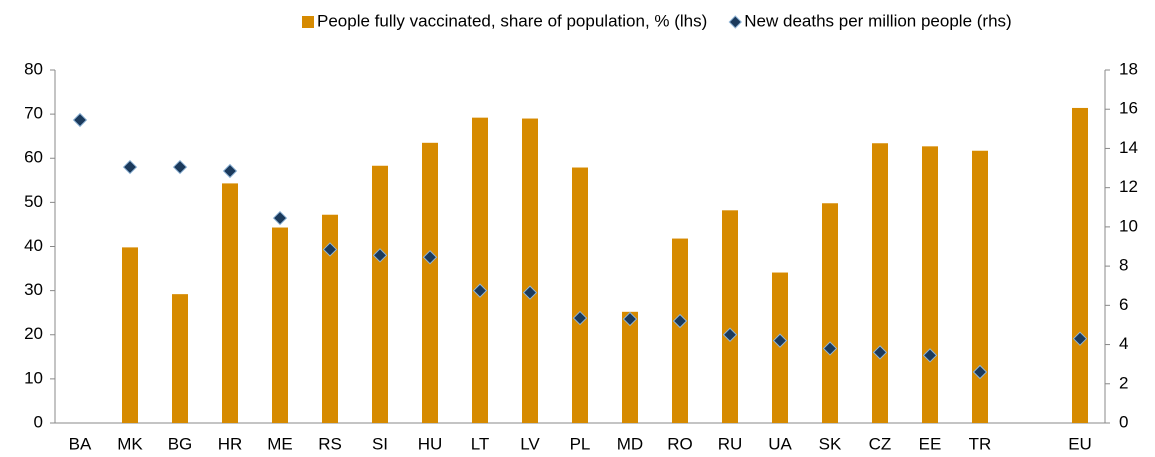 The width and height of the screenshot is (1155, 457). What do you see at coordinates (1123, 265) in the screenshot?
I see `y2-tick-label: 8` at bounding box center [1123, 265].